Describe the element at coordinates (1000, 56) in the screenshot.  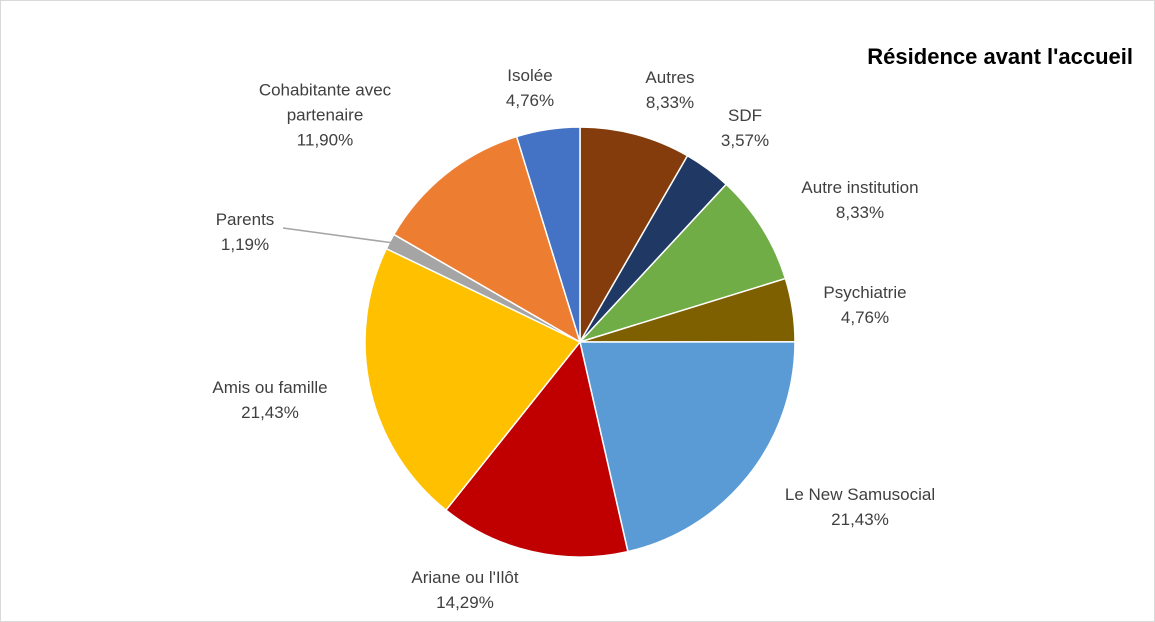
I see `chart-title: Résidence avant l'accueil` at that location.